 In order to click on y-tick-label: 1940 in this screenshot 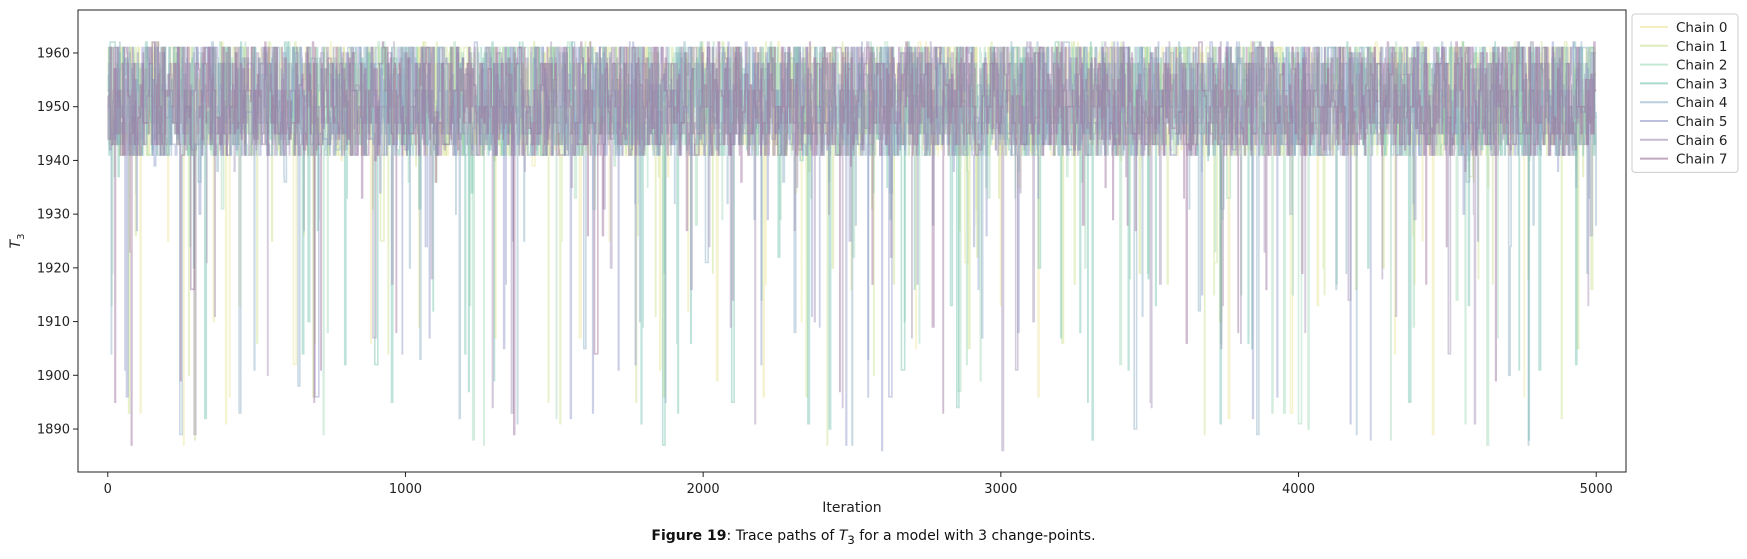, I will do `click(53, 161)`.